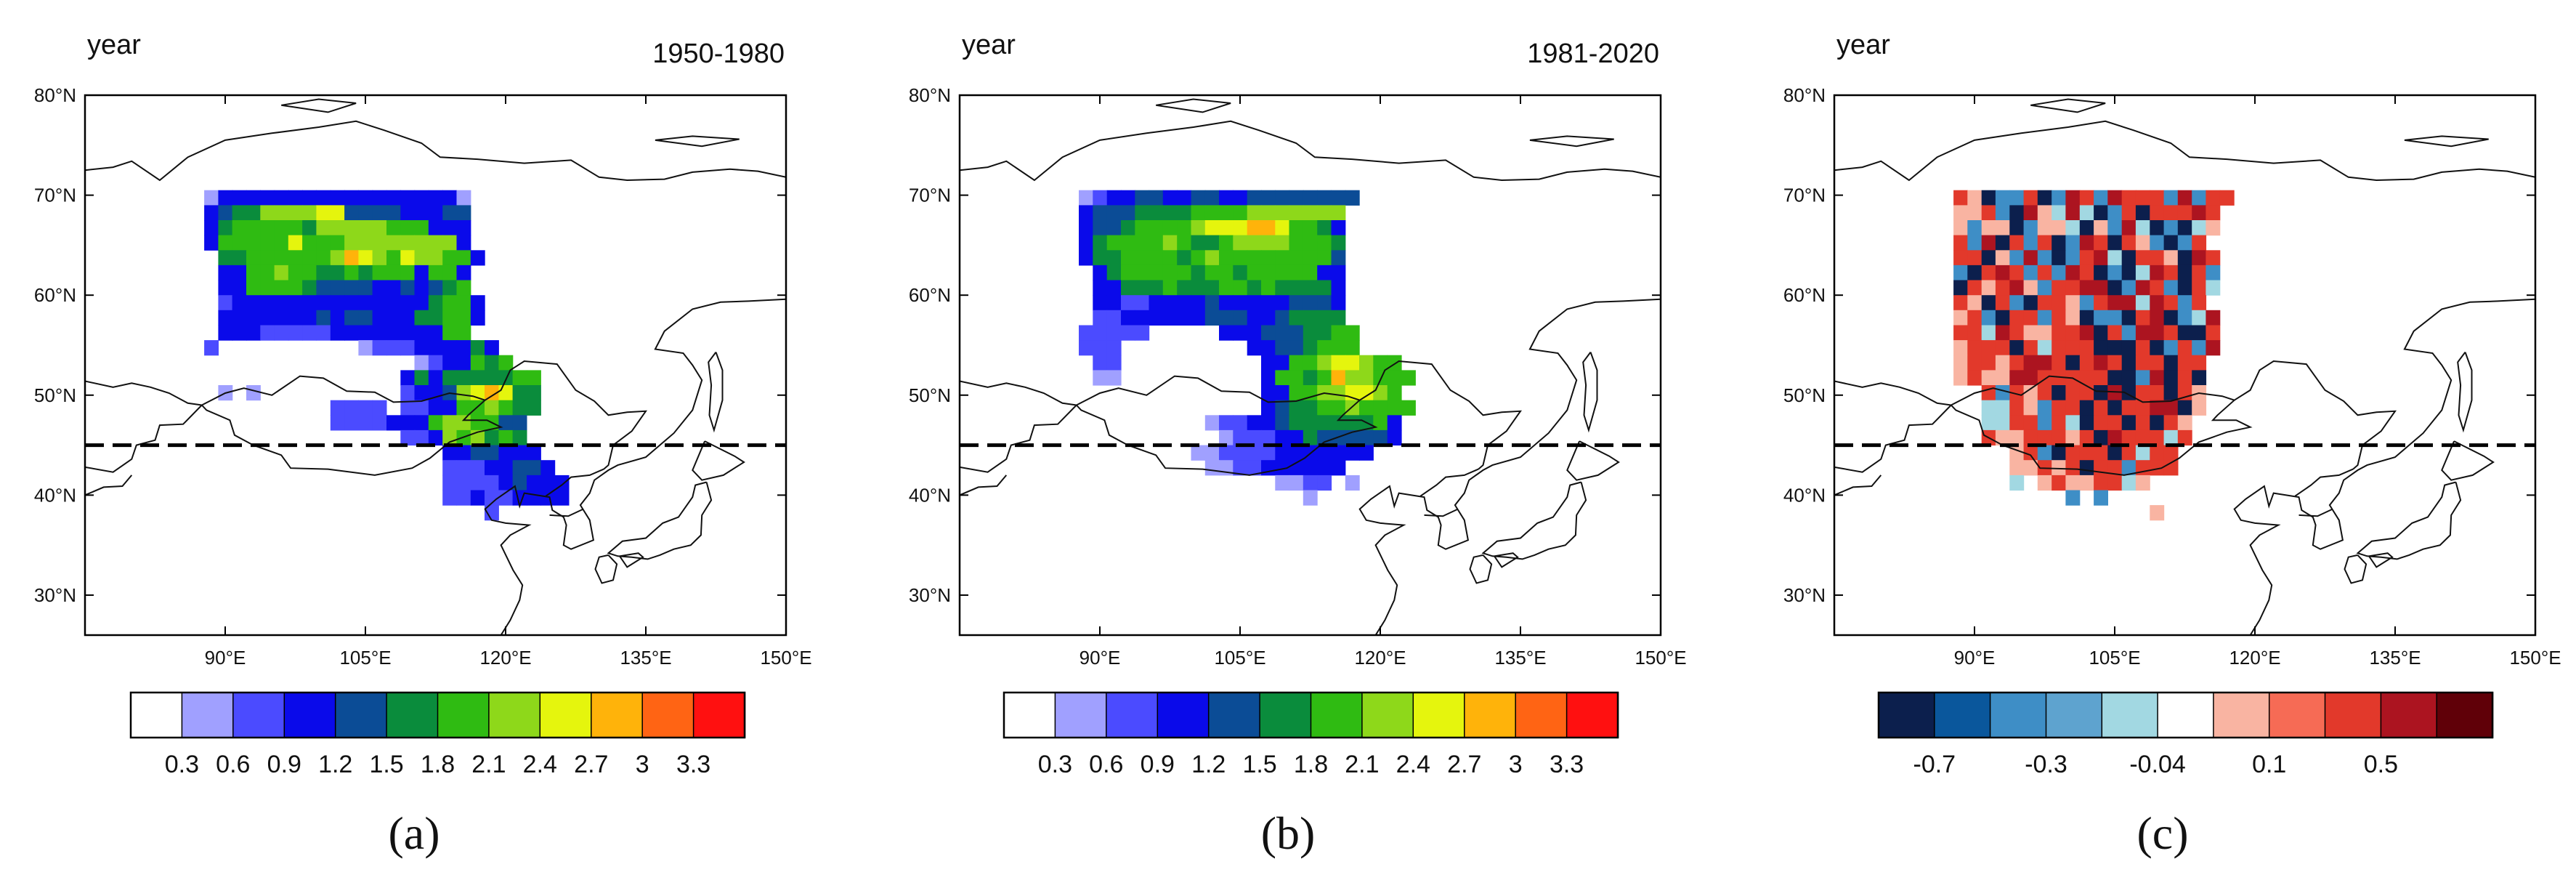  What do you see at coordinates (55, 495) in the screenshot?
I see `lat-tick-label: 40°N` at bounding box center [55, 495].